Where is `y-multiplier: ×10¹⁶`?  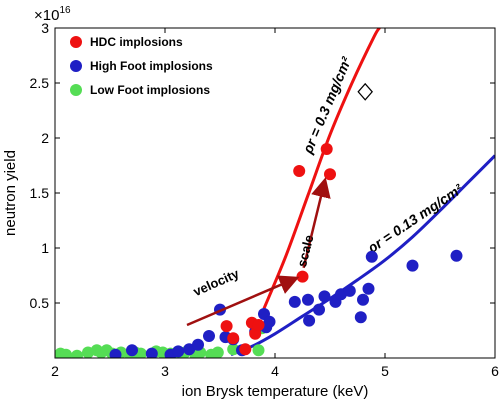
y-multiplier: ×10¹⁶ is located at coordinates (52, 14).